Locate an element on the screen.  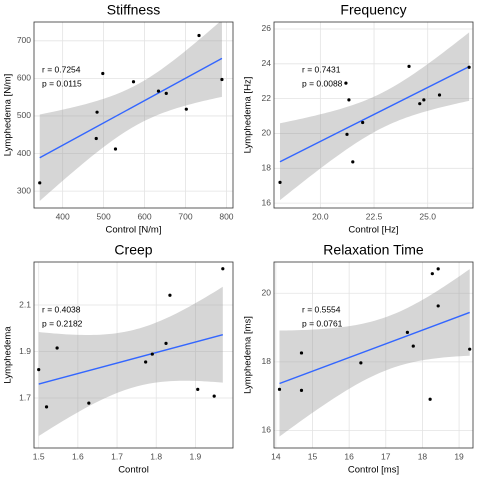
annotation: p = 0.0115 is located at coordinates (62, 83).